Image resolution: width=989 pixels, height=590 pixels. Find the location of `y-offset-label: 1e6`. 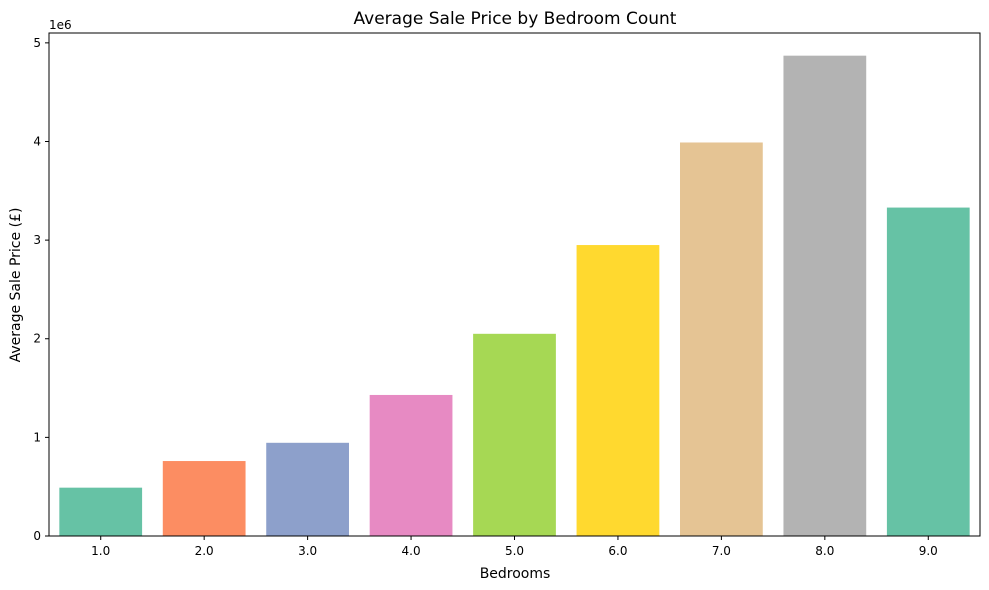

y-offset-label: 1e6 is located at coordinates (60, 25).